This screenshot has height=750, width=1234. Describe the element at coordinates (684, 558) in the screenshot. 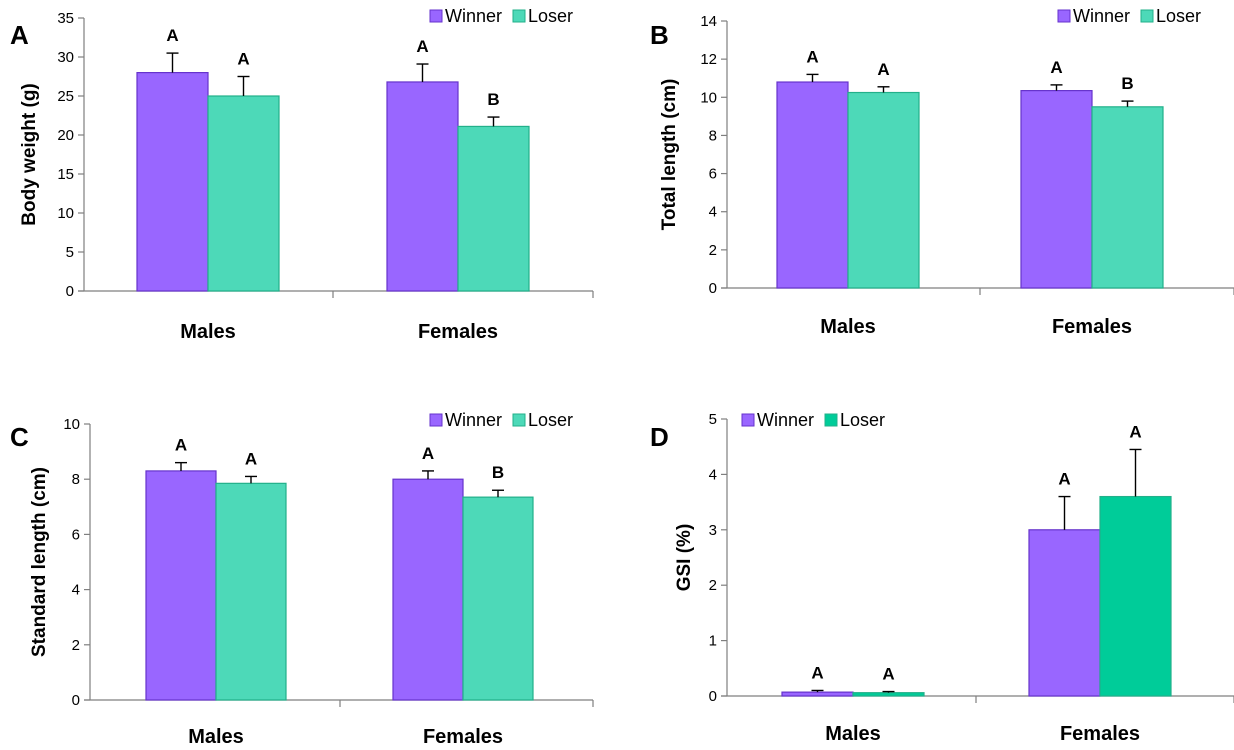

I see `y-axis-title: GSI (%)` at that location.